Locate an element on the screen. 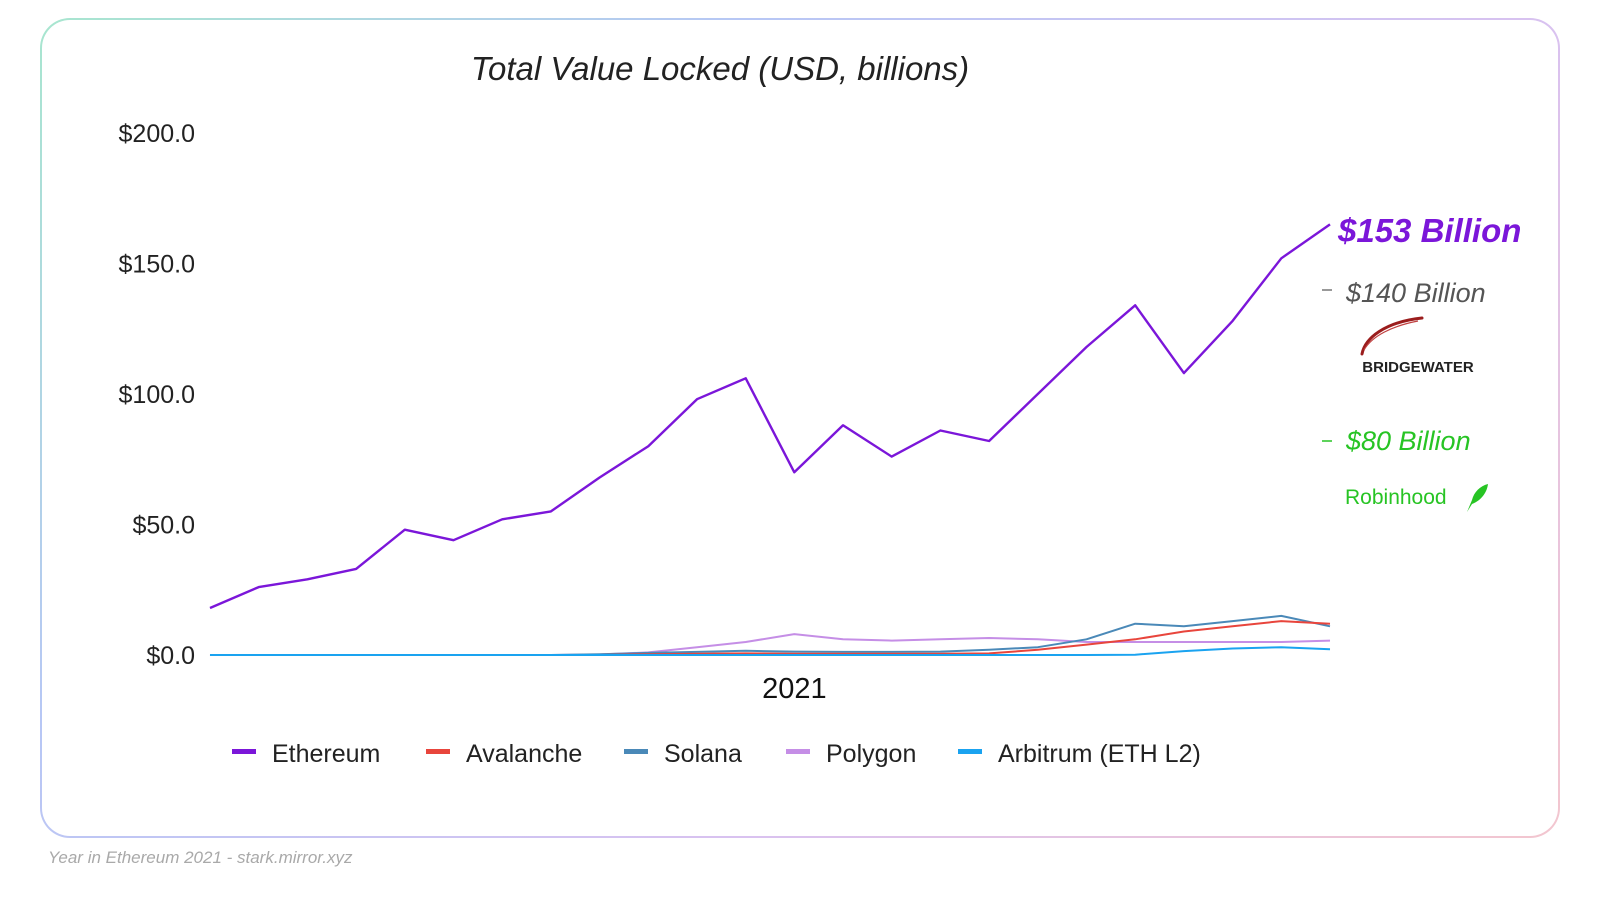  eth-total-annotation: $153 Billion is located at coordinates (1429, 230).